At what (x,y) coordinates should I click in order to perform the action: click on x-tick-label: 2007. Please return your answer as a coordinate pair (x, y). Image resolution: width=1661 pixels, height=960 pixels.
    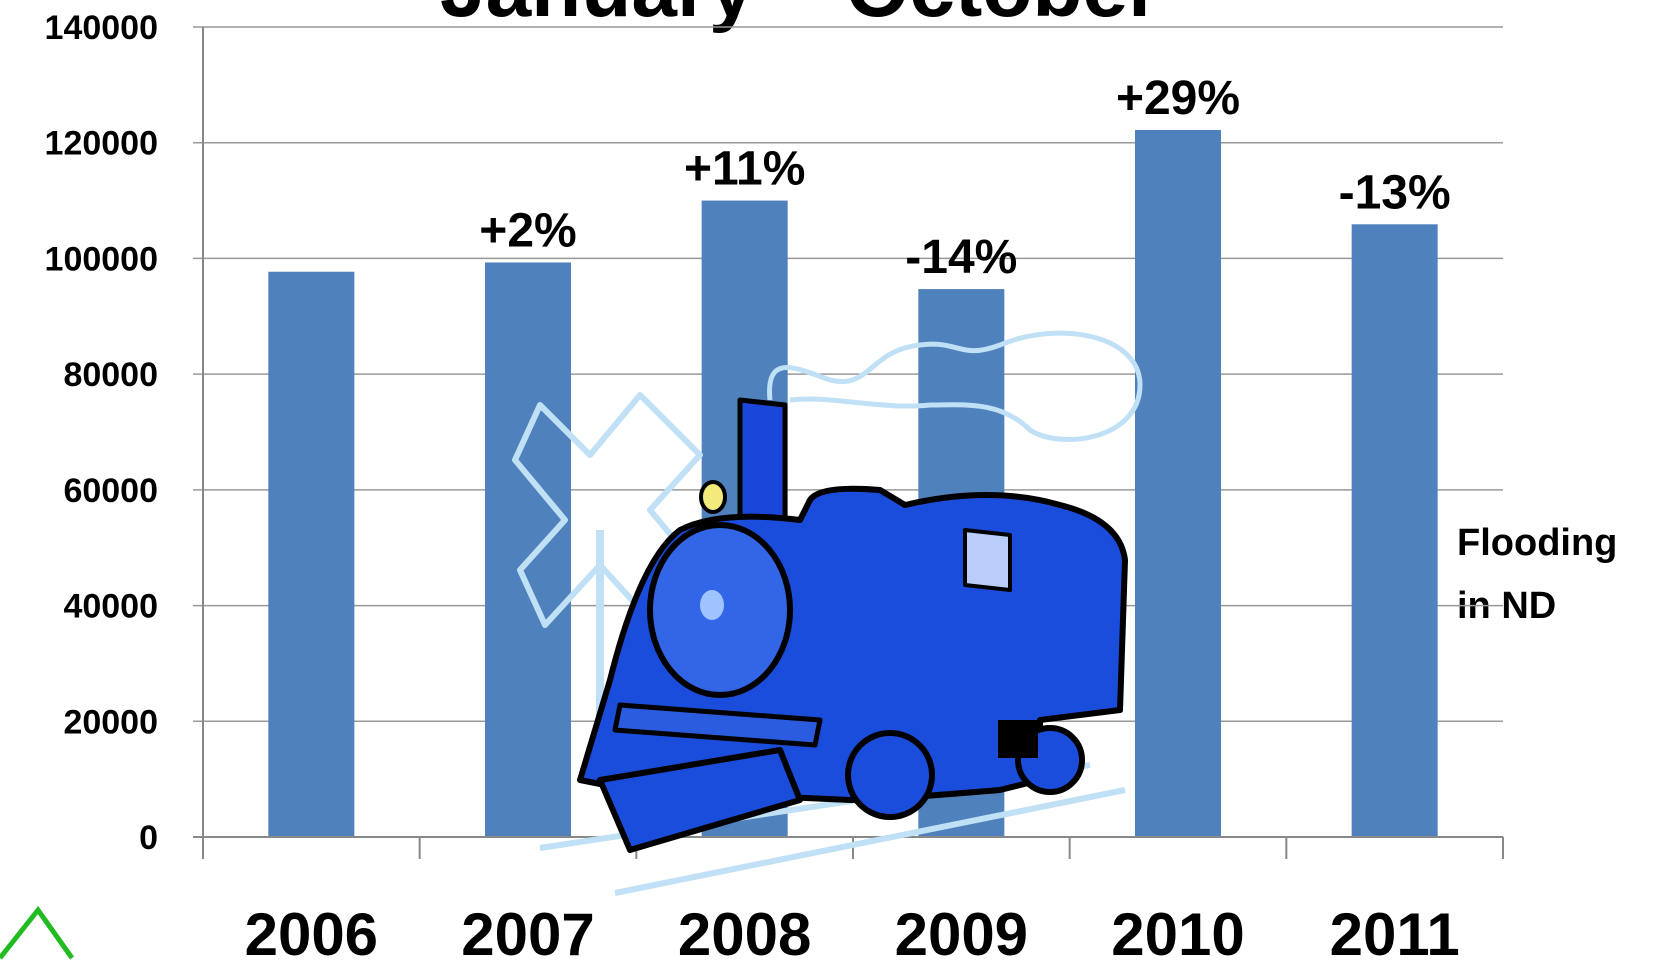
    Looking at the image, I should click on (527, 930).